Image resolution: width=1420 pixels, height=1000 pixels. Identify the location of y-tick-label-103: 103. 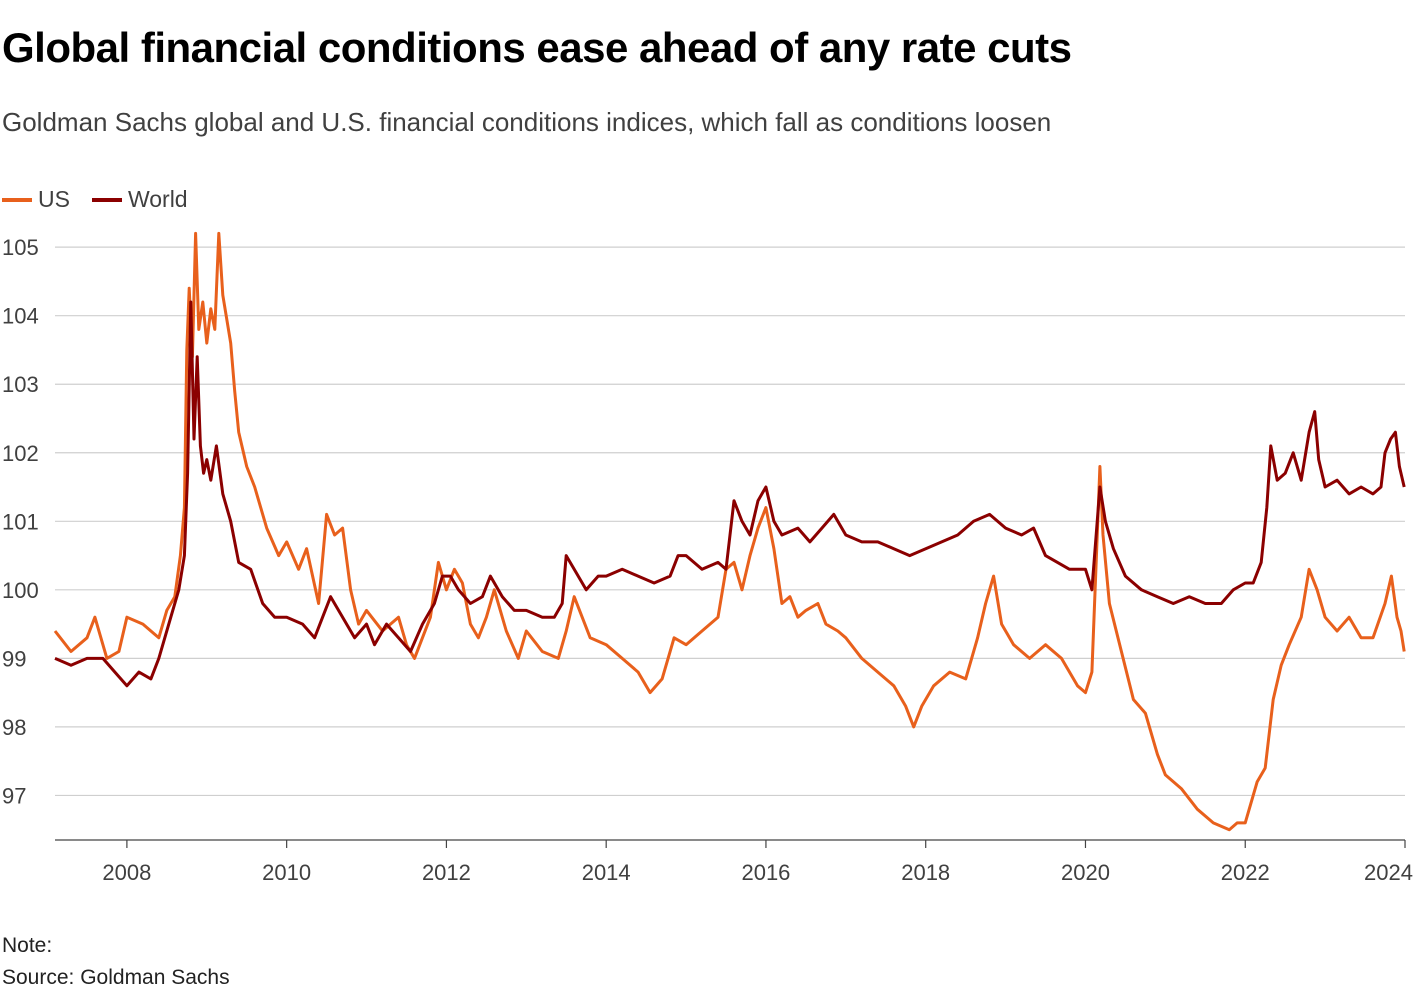
(20, 384).